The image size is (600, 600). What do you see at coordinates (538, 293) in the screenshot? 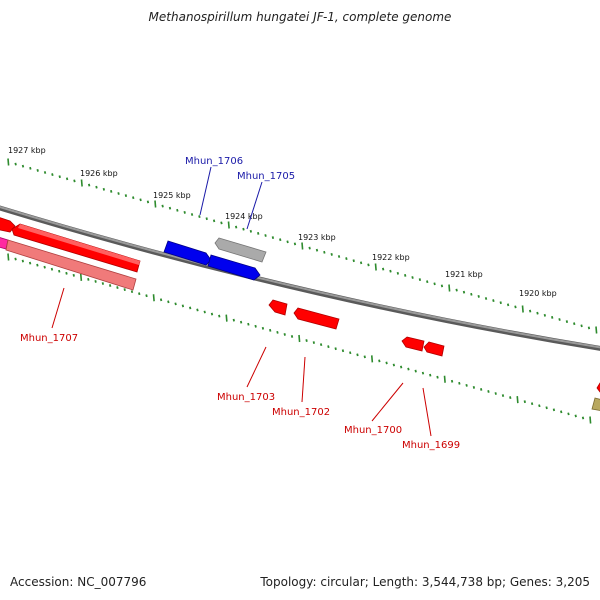
I see `scale-label-1920: 1920 kbp` at bounding box center [538, 293].